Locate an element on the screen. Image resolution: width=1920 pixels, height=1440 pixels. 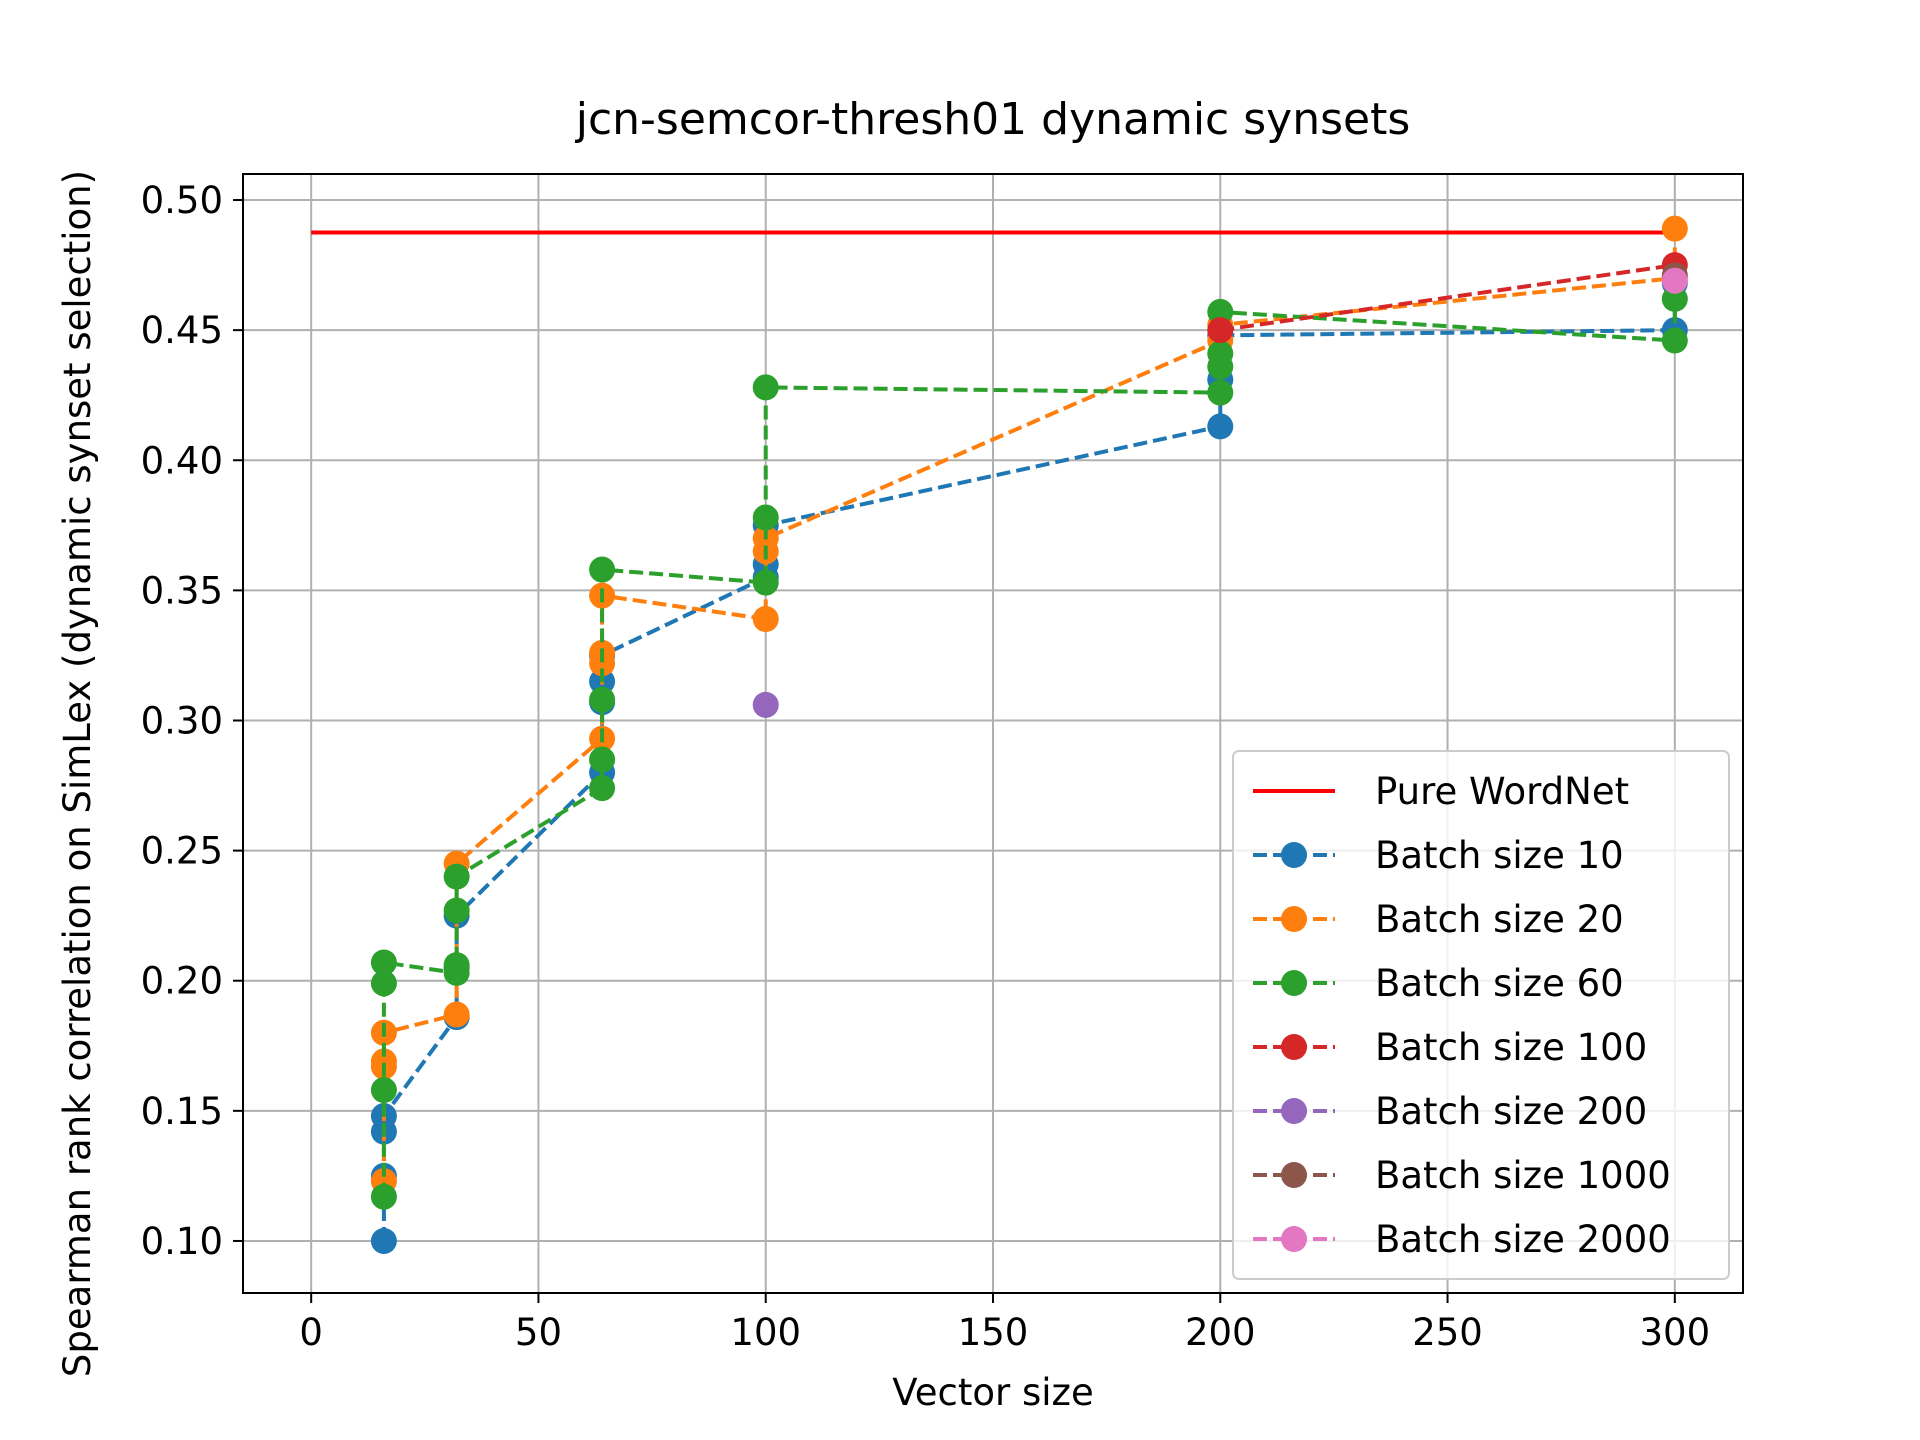
legend-item: Batch size 10 is located at coordinates (1438, 855).